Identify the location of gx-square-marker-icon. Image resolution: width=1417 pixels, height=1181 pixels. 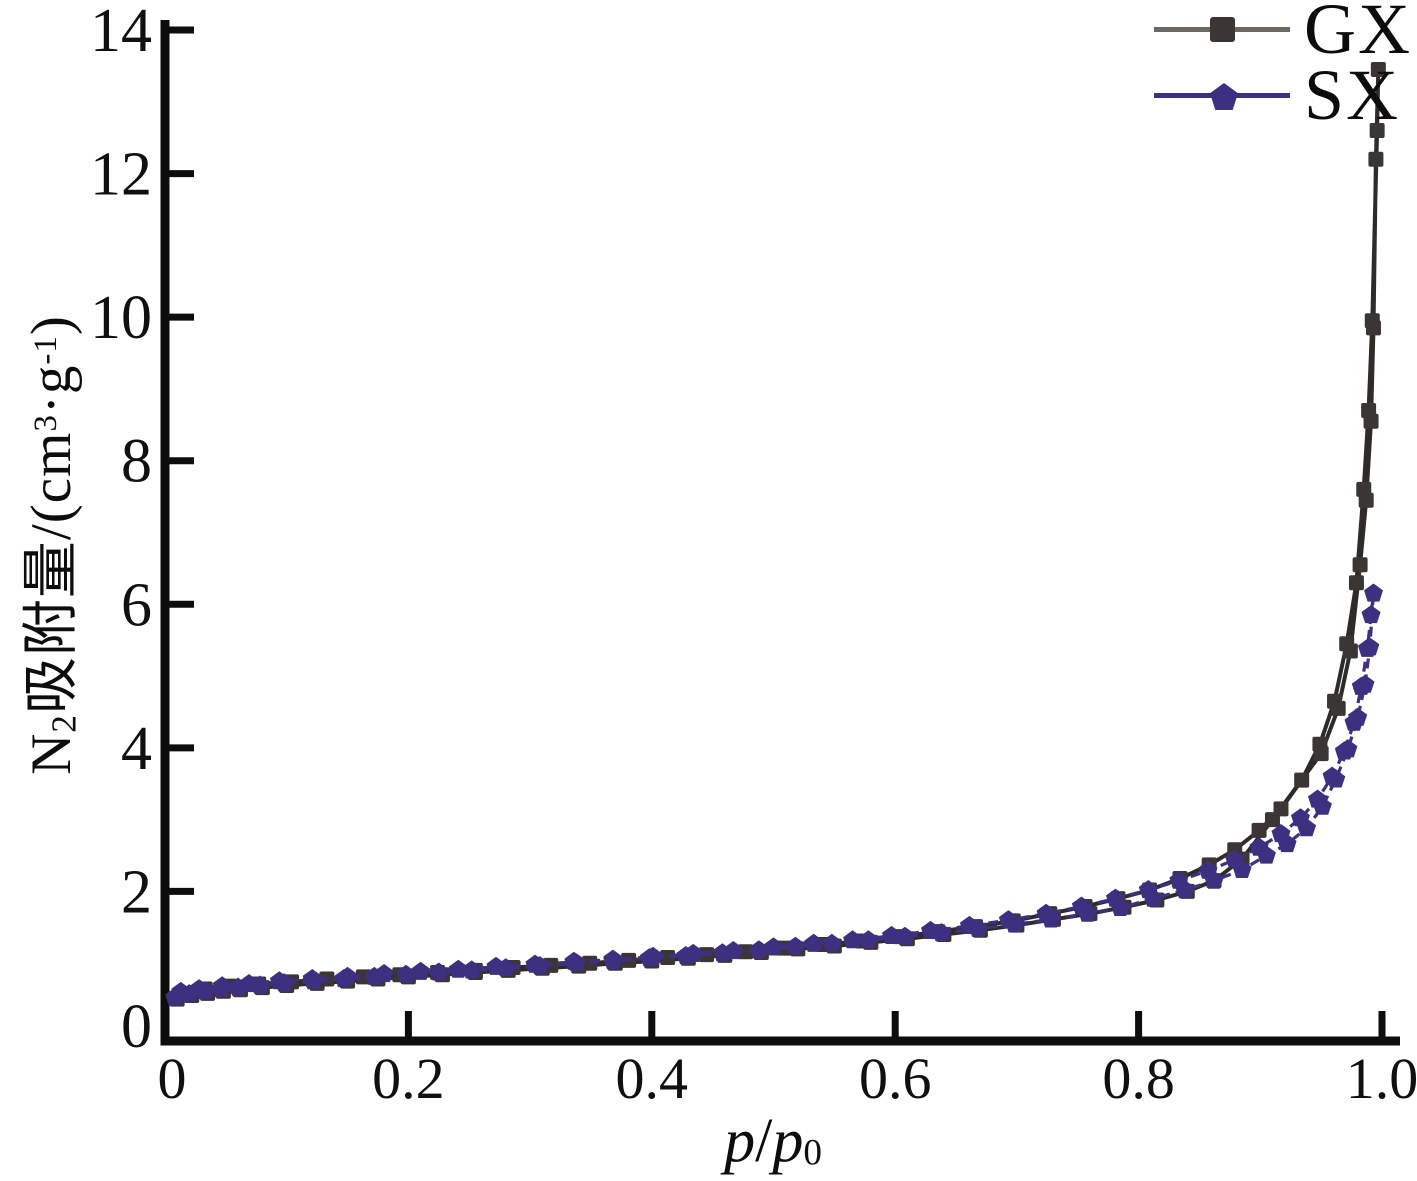
(1222, 29).